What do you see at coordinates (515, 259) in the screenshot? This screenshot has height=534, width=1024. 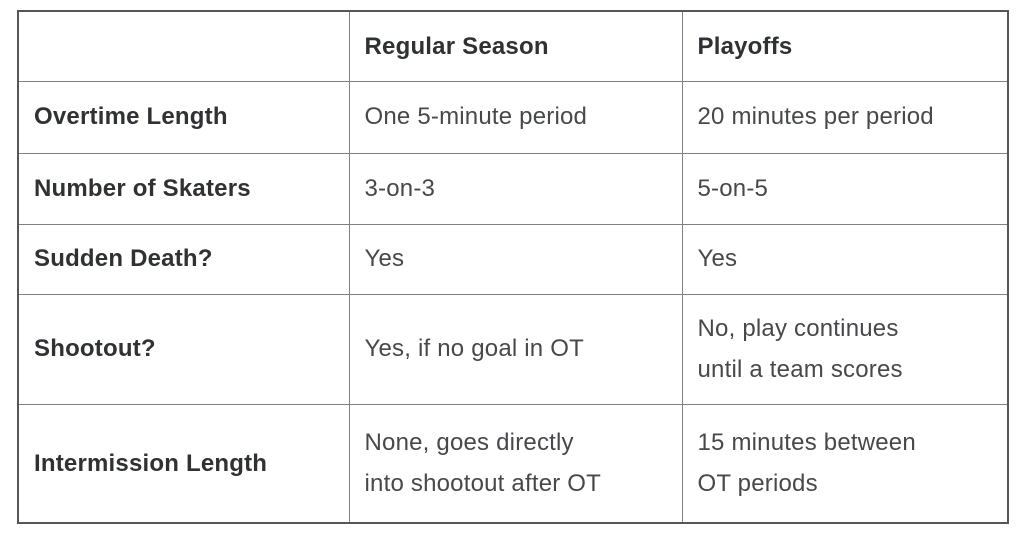 I see `cell-regular-season: Yes` at bounding box center [515, 259].